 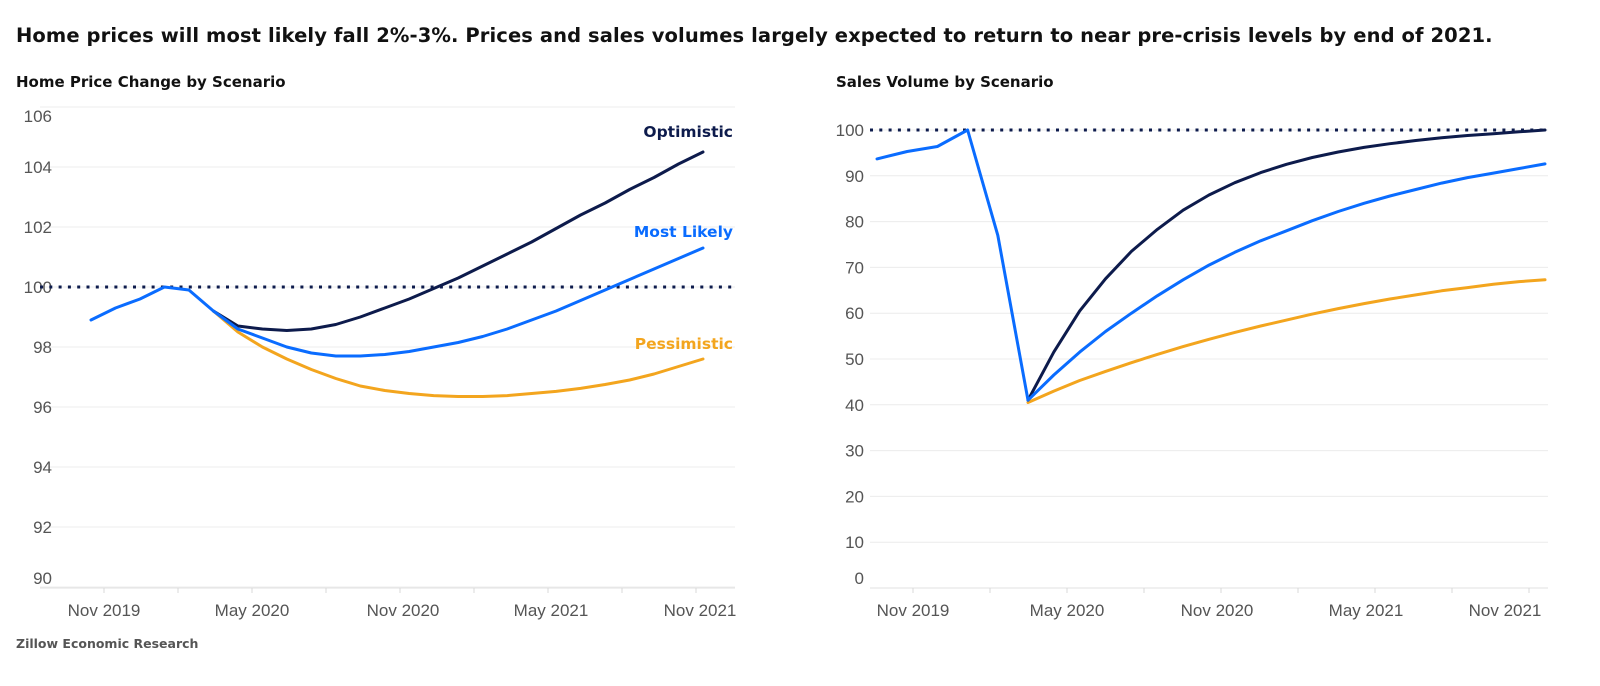 What do you see at coordinates (42, 407) in the screenshot?
I see `y-tick-label: 96` at bounding box center [42, 407].